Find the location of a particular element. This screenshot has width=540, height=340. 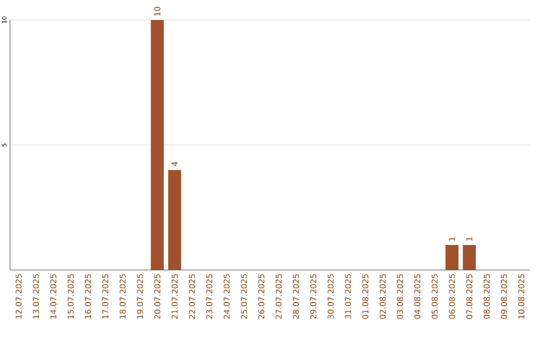

x-tick-label: 02.08.2025 is located at coordinates (383, 296).